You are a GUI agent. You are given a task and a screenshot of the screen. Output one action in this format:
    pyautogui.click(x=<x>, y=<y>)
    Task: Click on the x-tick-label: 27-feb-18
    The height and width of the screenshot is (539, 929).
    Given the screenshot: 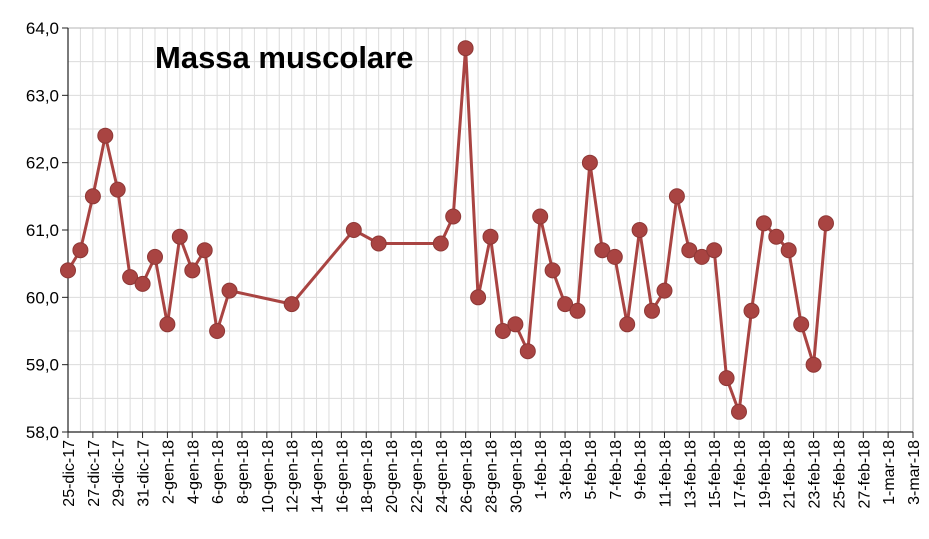 What is the action you would take?
    pyautogui.click(x=864, y=474)
    